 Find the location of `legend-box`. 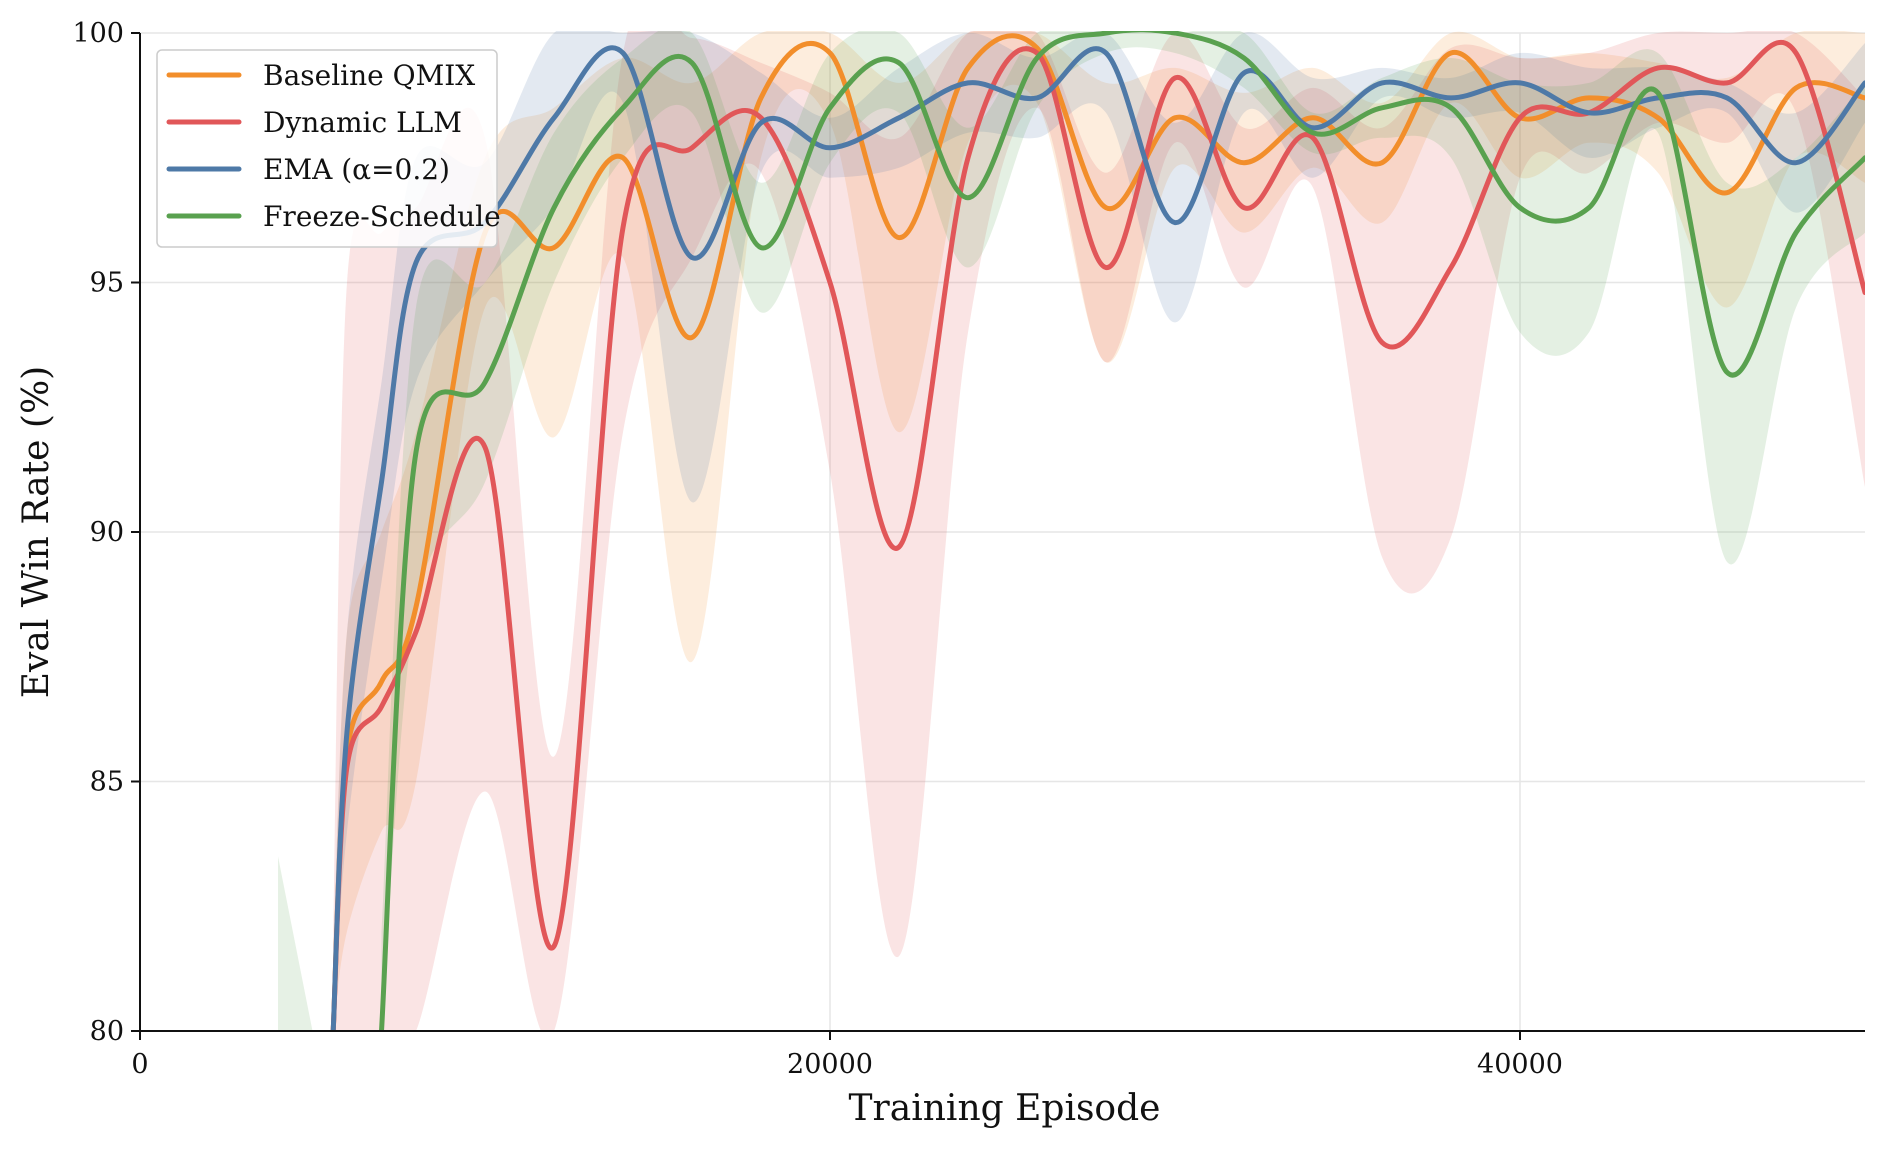

legend-box is located at coordinates (327, 148).